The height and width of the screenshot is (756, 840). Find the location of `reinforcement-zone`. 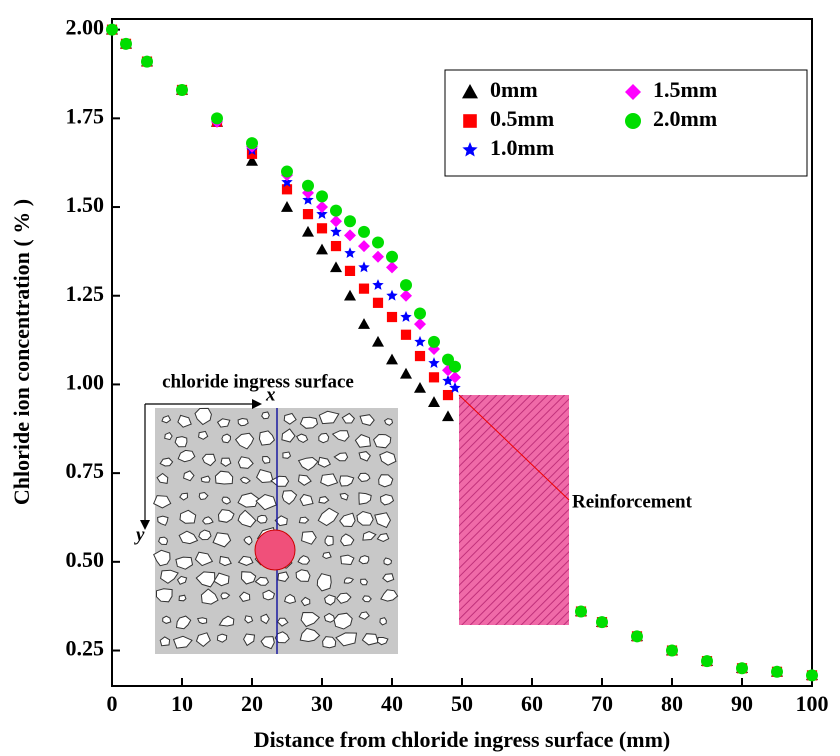

reinforcement-zone is located at coordinates (514, 510).